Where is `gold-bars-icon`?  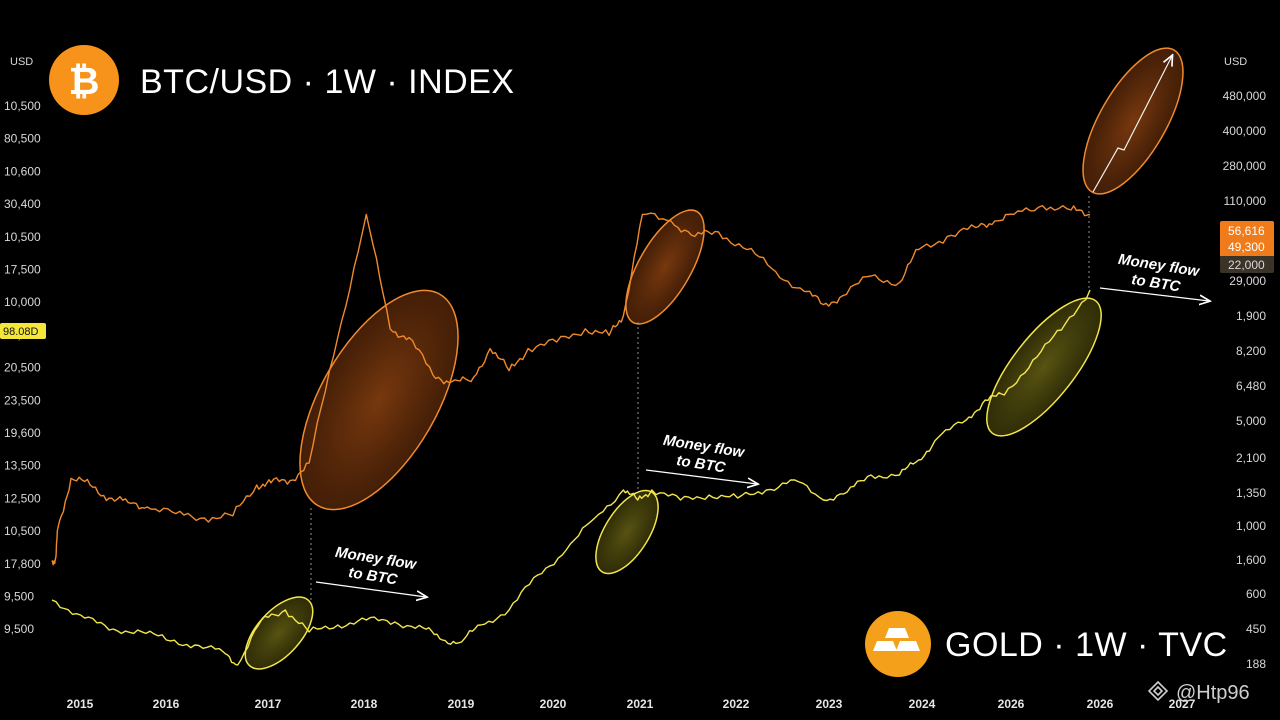
gold-bars-icon is located at coordinates (896, 639).